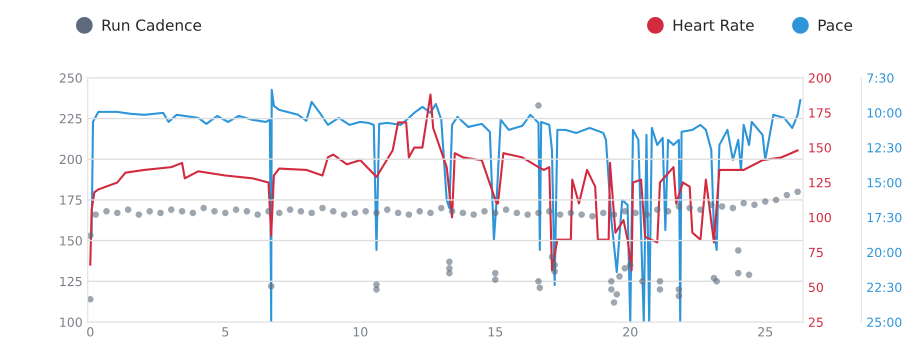 This screenshot has height=357, width=922. Describe the element at coordinates (885, 183) in the screenshot. I see `y3-tick-label: 15:00` at that location.